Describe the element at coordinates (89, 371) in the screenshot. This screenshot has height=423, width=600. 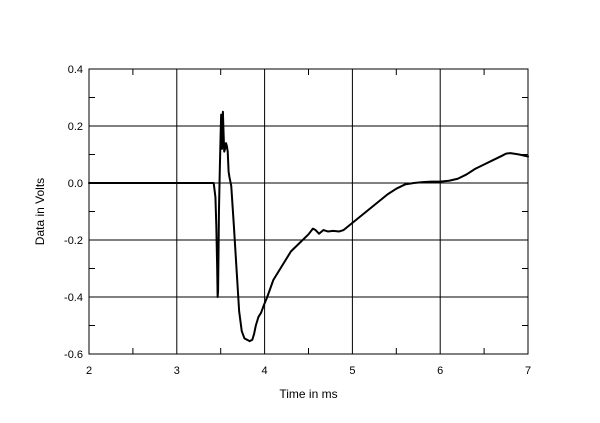
I see `x-tick-label-0: 2` at that location.